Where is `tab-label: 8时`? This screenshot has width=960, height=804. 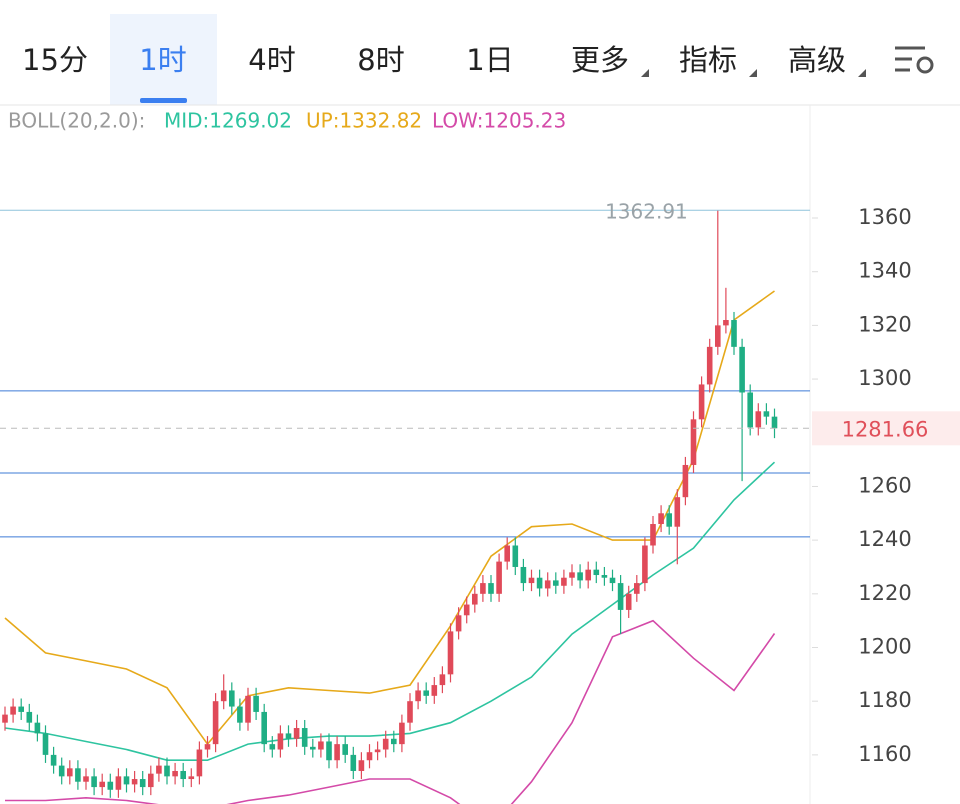
tab-label: 8时 is located at coordinates (380, 60).